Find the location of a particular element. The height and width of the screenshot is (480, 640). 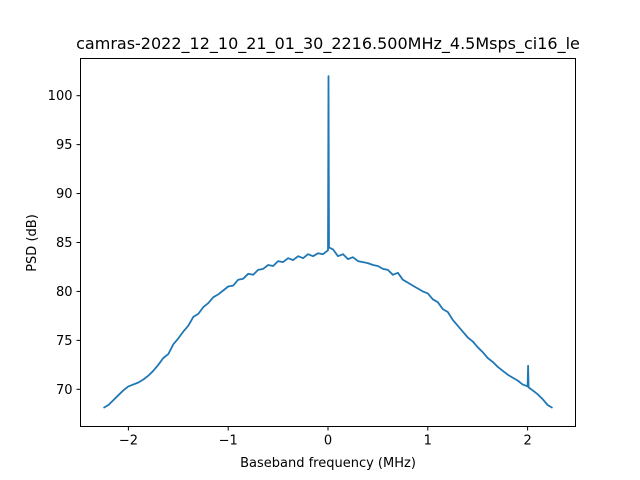

x-axis: −2 −1 0 1 2 is located at coordinates (325, 437).